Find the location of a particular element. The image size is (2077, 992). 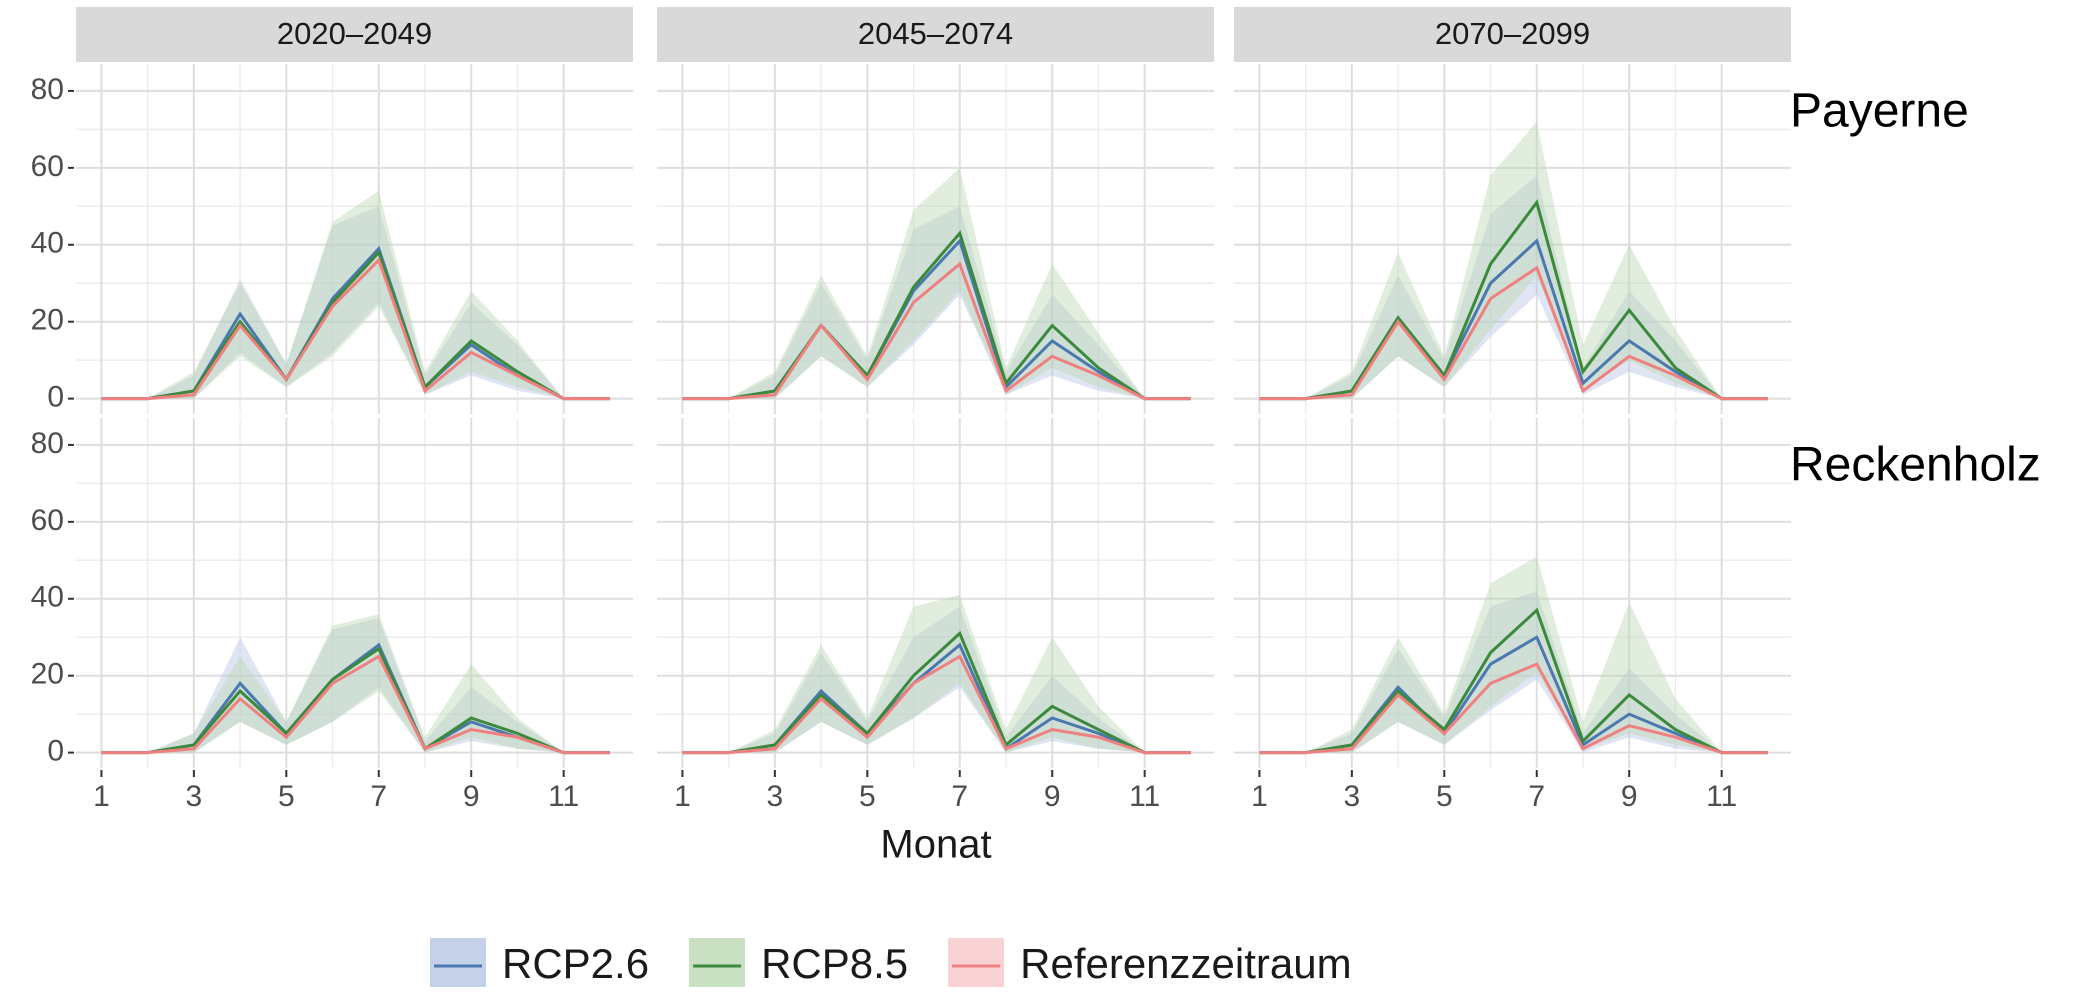

facet-row-label: Payerne is located at coordinates (1879, 111).